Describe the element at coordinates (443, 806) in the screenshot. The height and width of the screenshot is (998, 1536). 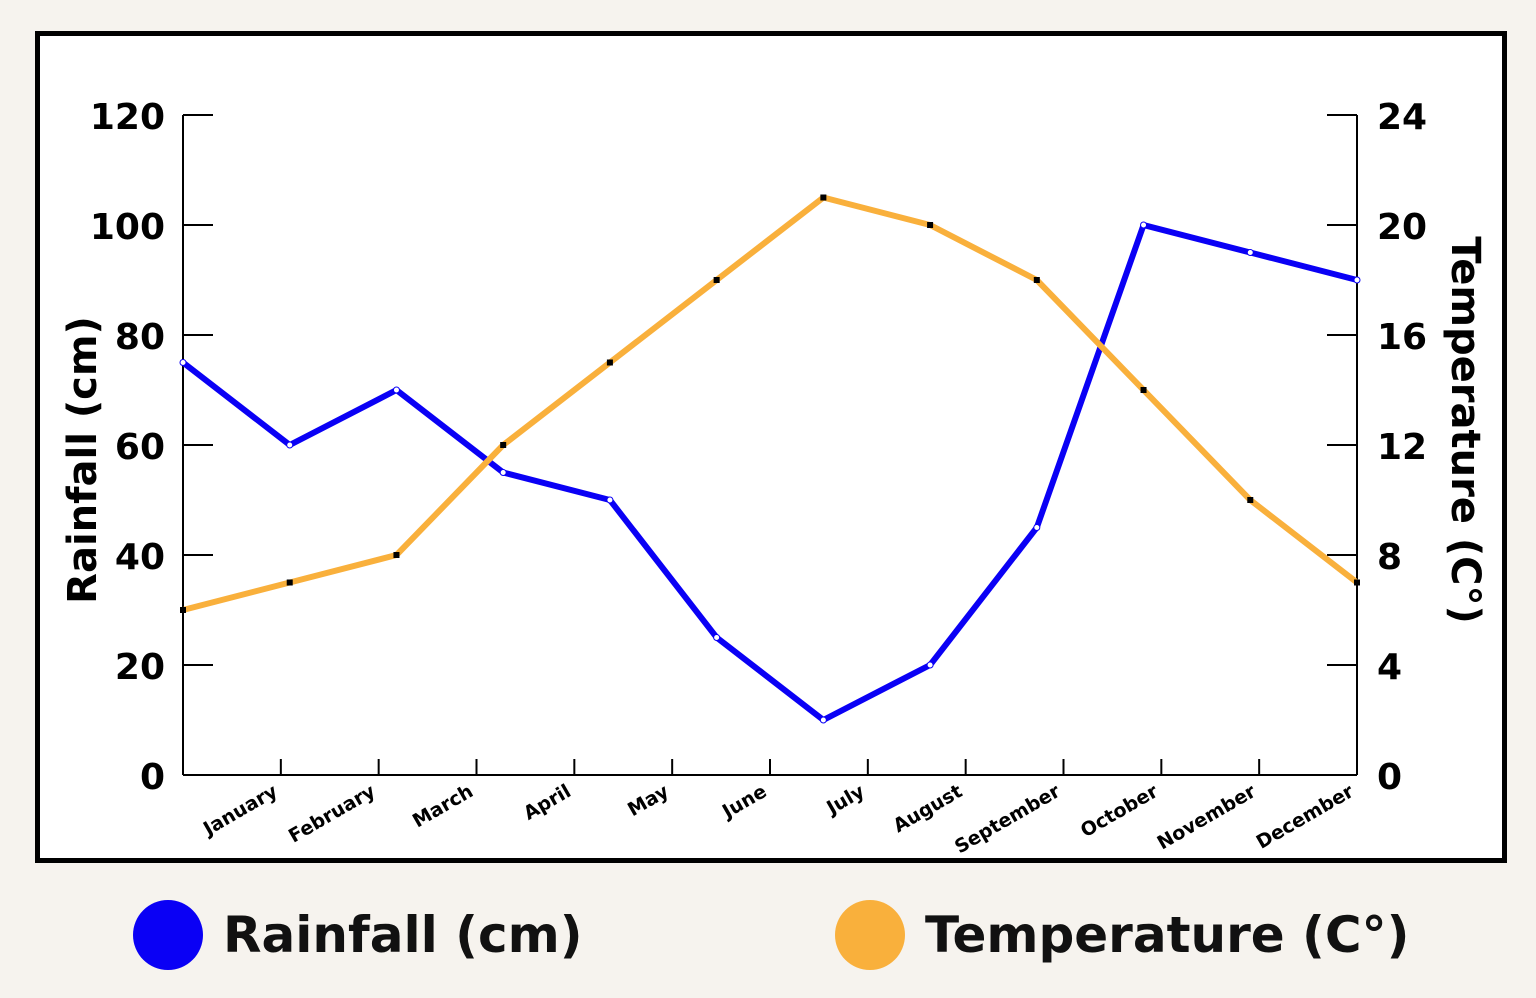
I see `x-tick-label: March` at that location.